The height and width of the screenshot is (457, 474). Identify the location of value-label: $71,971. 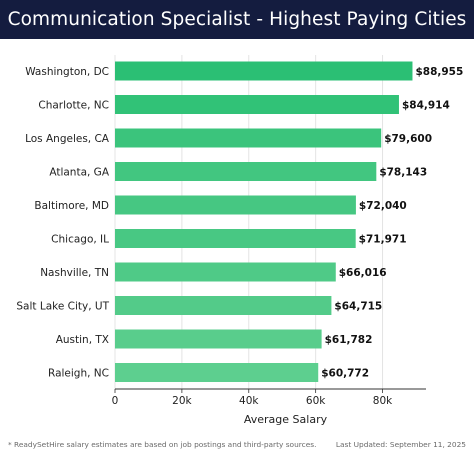
(383, 240).